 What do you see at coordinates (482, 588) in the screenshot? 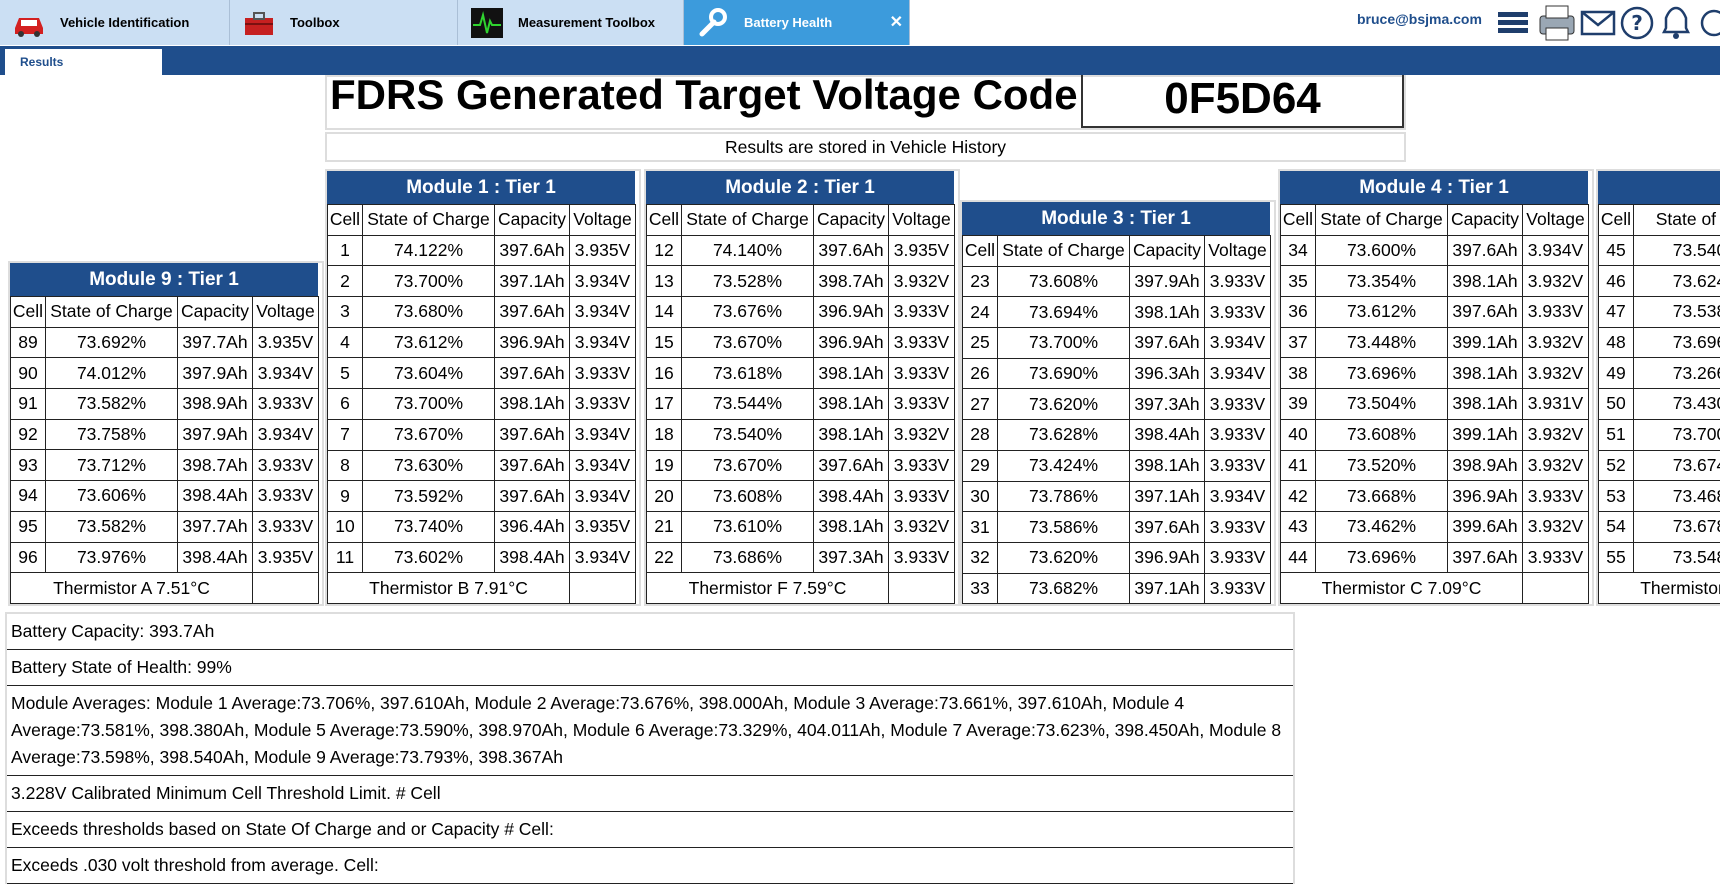
I see `thermistor-row: Thermistor B 7.91°C` at bounding box center [482, 588].